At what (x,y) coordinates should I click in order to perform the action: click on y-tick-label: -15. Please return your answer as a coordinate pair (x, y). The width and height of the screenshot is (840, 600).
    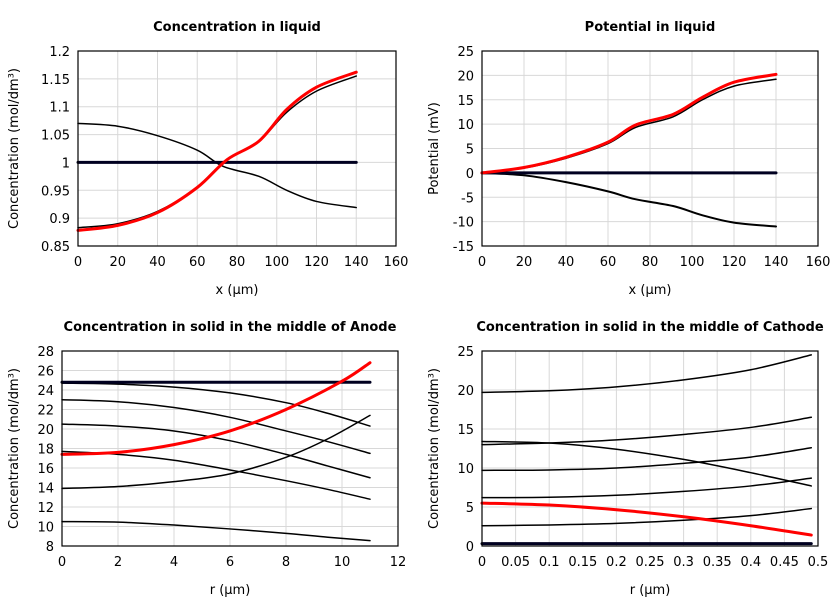
    Looking at the image, I should click on (463, 247).